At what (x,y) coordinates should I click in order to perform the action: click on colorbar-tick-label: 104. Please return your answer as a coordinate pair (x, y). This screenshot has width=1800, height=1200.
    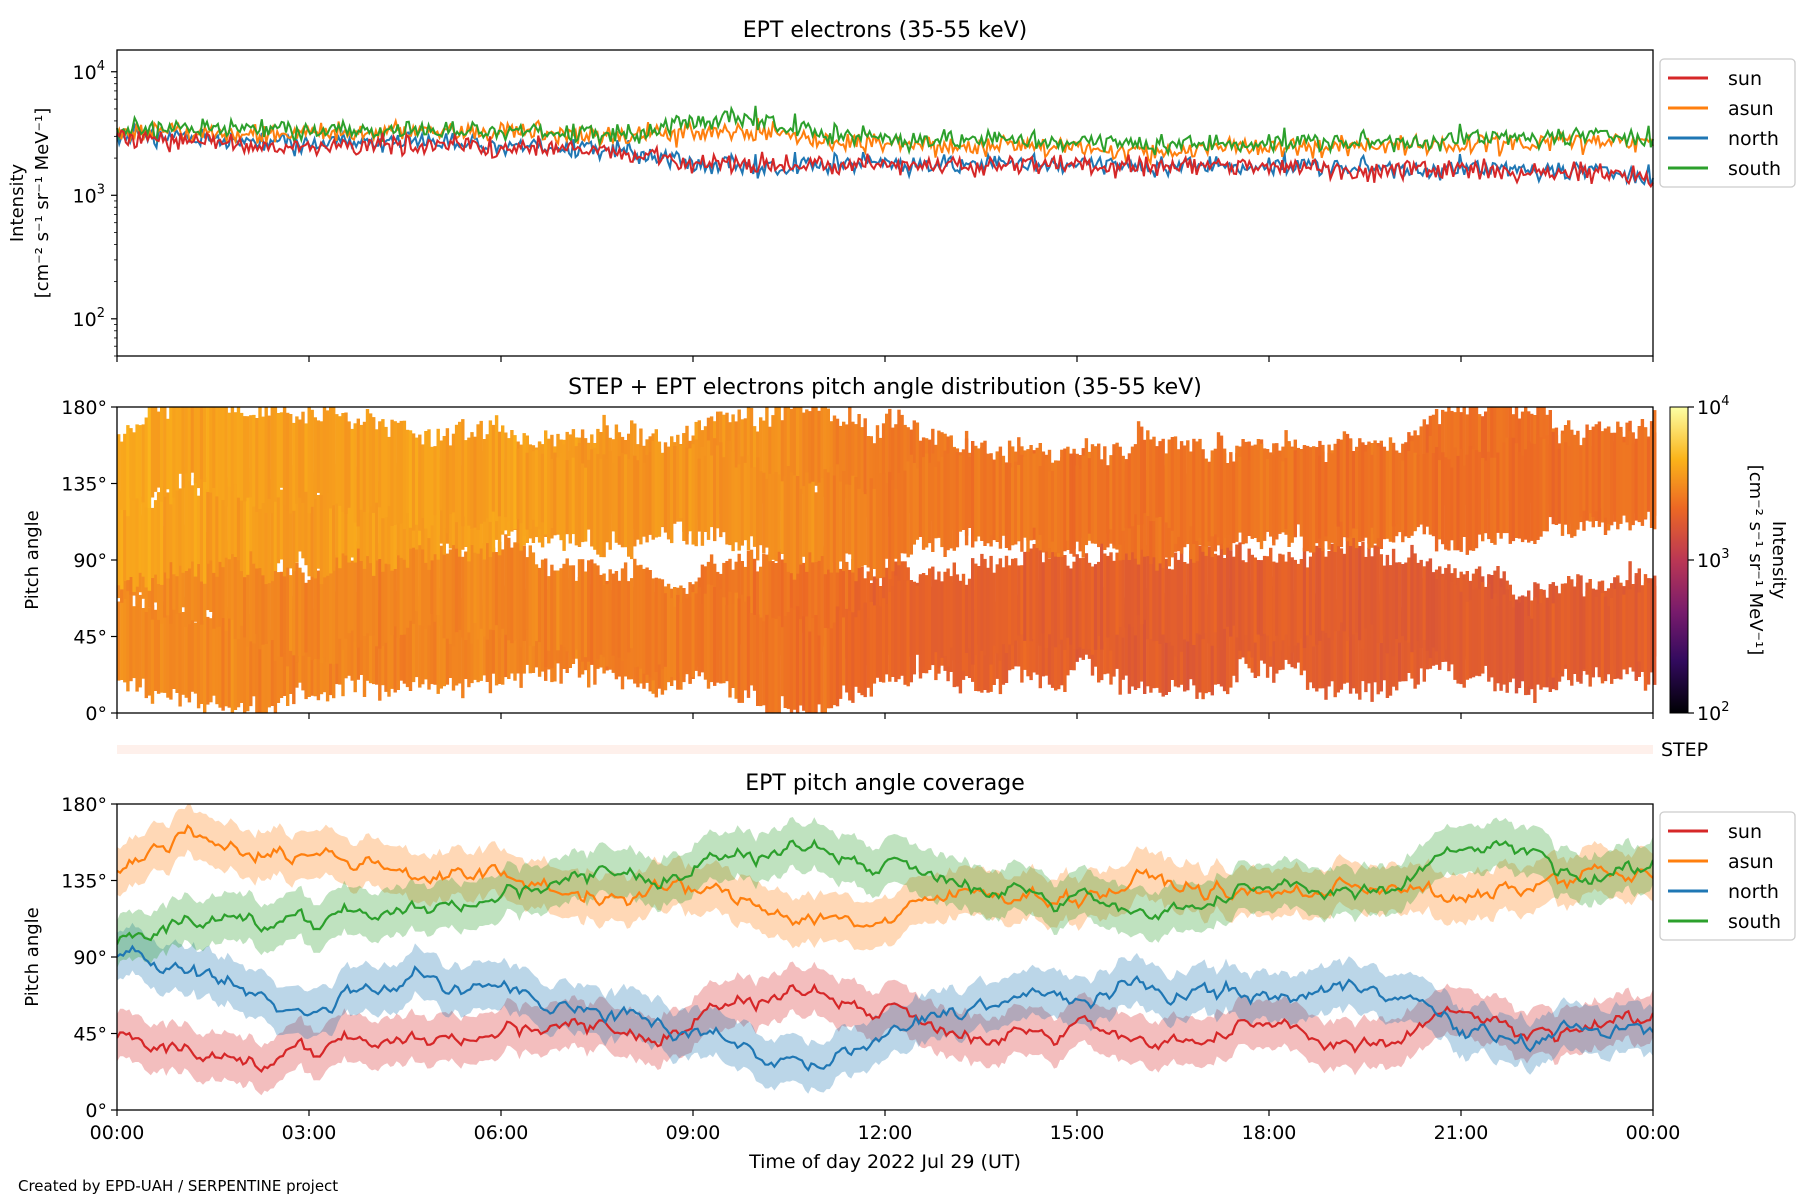
    Looking at the image, I should click on (1713, 406).